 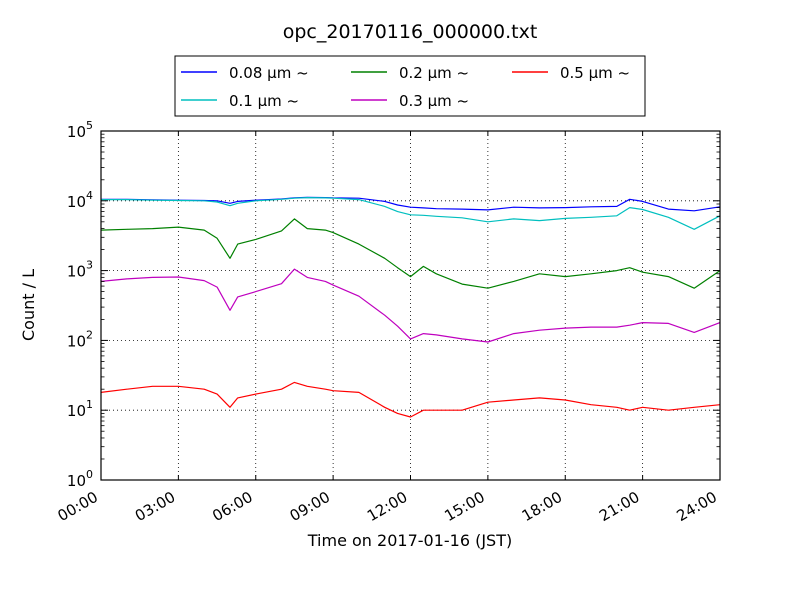 What do you see at coordinates (434, 101) in the screenshot?
I see `legend-label-3: 0.3 μm ~` at bounding box center [434, 101].